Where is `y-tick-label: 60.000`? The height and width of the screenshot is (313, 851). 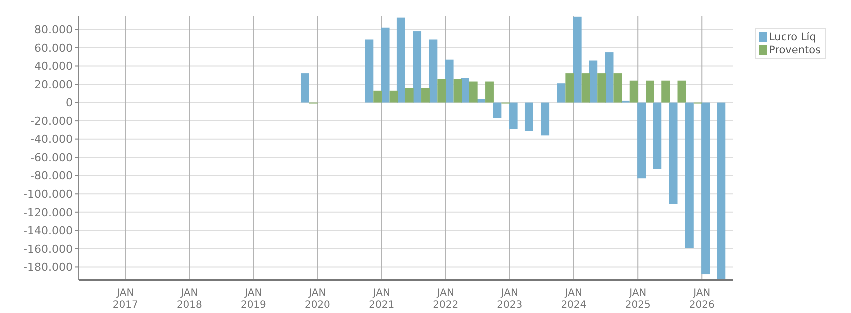 y-tick-label: 60.000 is located at coordinates (53, 48).